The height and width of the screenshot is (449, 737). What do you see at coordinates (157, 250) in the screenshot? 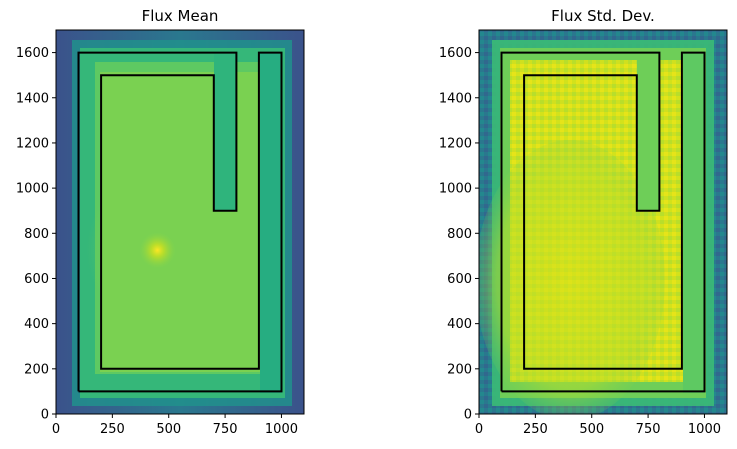
I see `flux-mean-hotspot` at bounding box center [157, 250].